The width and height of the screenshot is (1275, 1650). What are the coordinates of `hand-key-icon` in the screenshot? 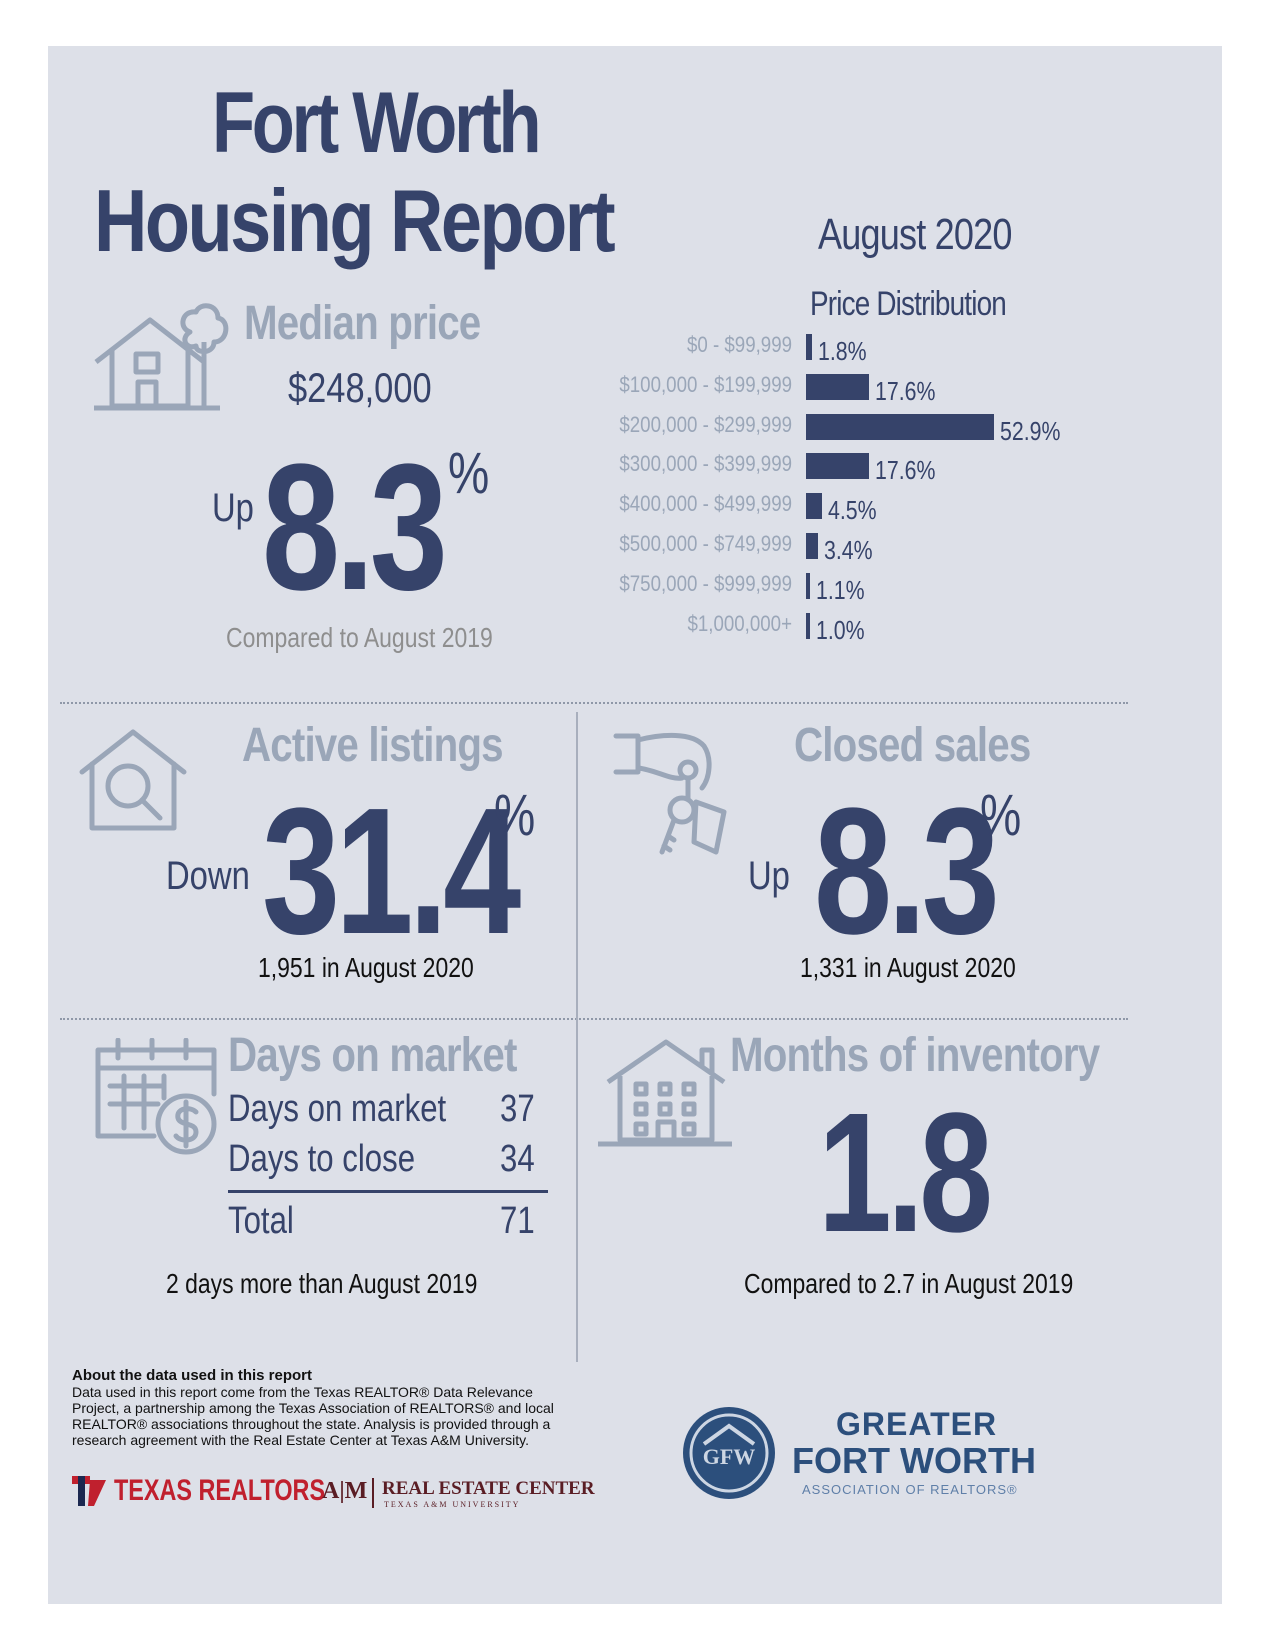 It's located at (670, 793).